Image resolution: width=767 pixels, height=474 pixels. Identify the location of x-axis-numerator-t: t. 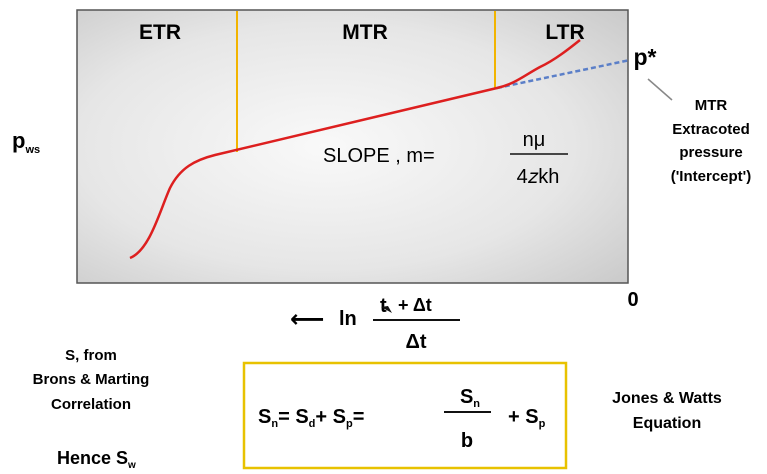
(383, 306).